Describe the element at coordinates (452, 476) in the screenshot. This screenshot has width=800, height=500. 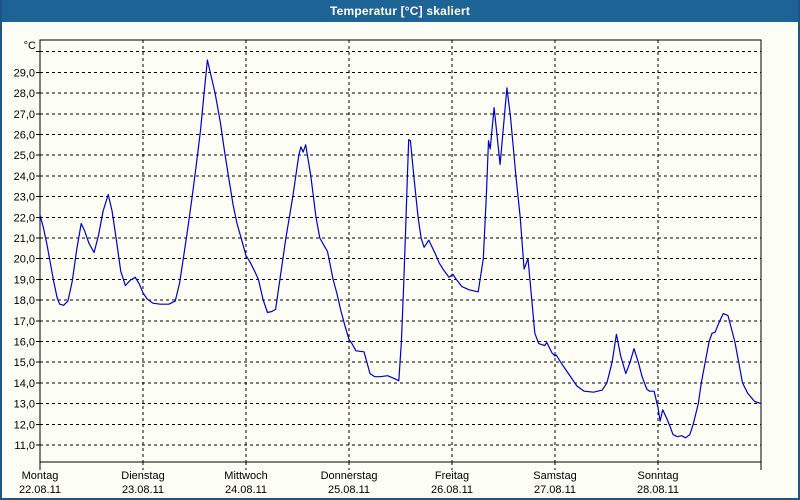
I see `x-day-label: Freitag` at that location.